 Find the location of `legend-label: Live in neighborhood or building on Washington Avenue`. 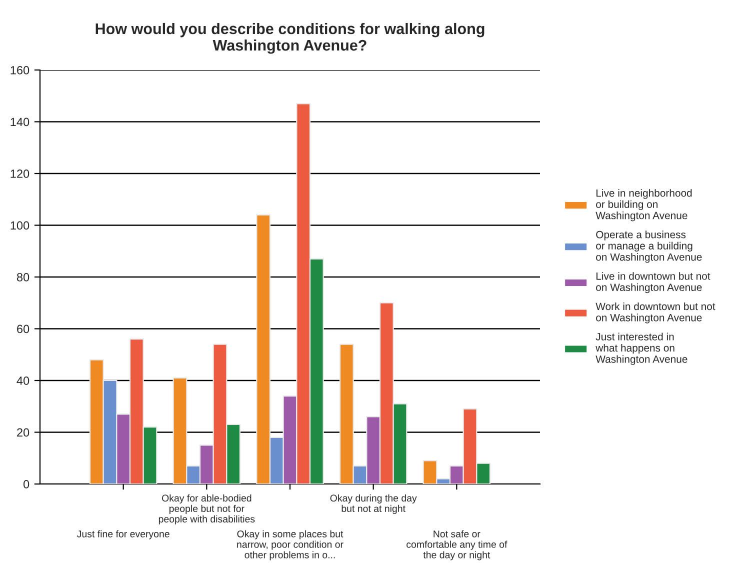

legend-label: Live in neighborhood or building on Washington Avenue is located at coordinates (644, 205).